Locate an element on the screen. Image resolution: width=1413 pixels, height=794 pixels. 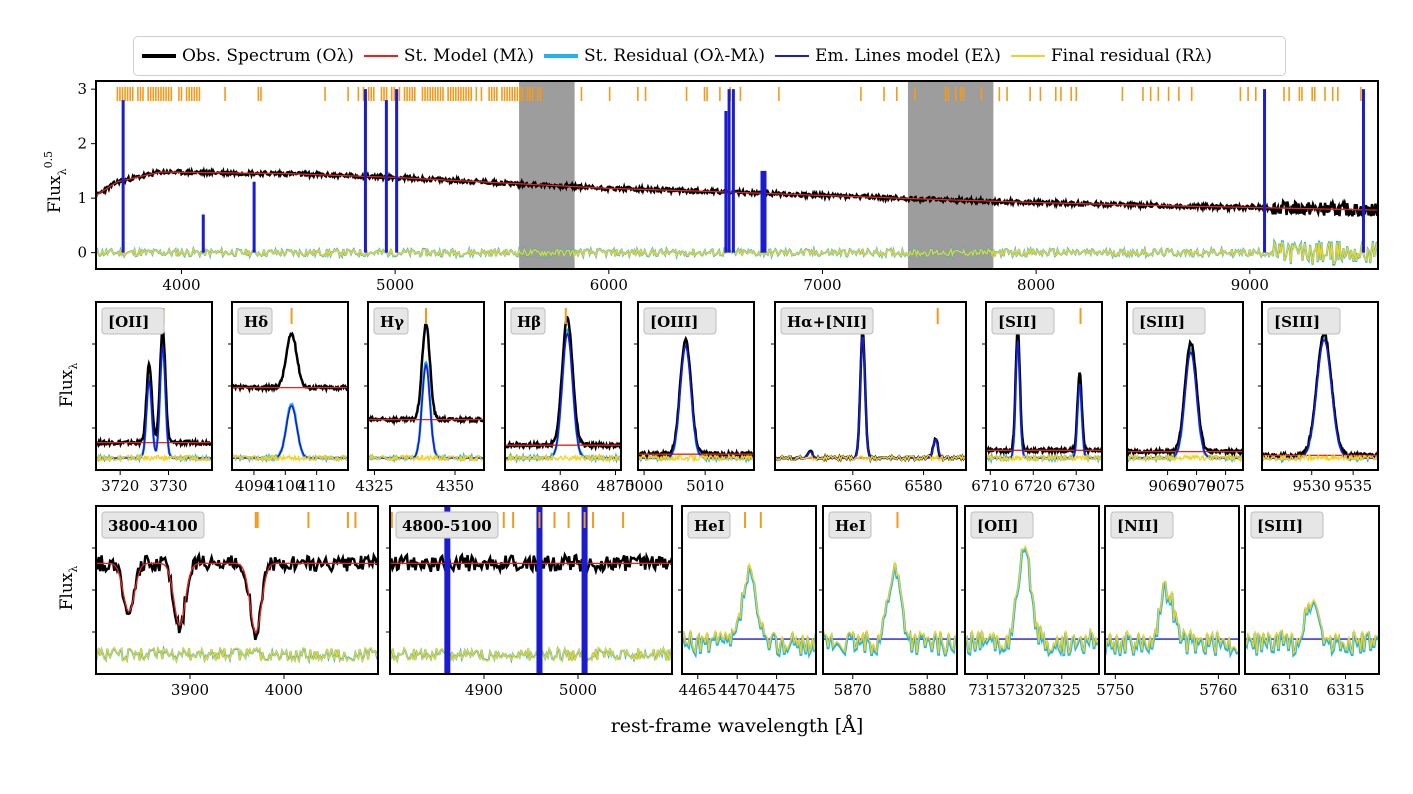
x-tick-label: 6710 is located at coordinates (990, 486).